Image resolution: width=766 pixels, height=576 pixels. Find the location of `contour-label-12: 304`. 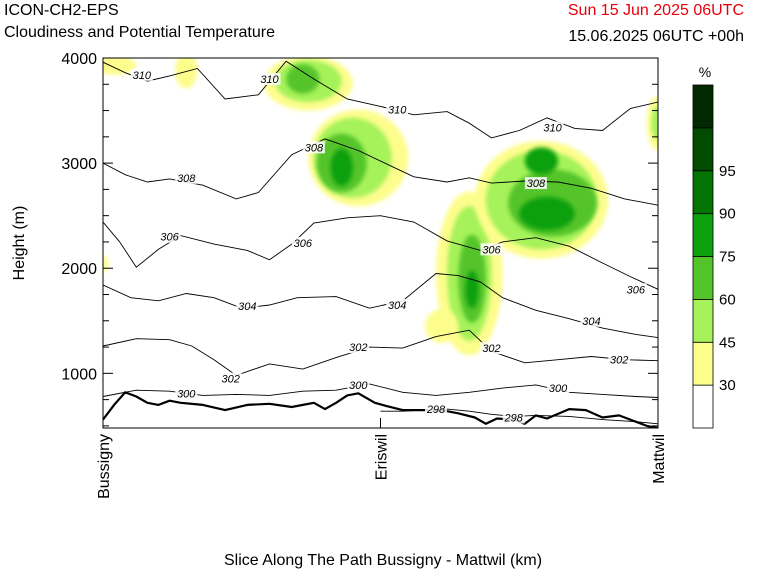

contour-label-12: 304 is located at coordinates (397, 306).